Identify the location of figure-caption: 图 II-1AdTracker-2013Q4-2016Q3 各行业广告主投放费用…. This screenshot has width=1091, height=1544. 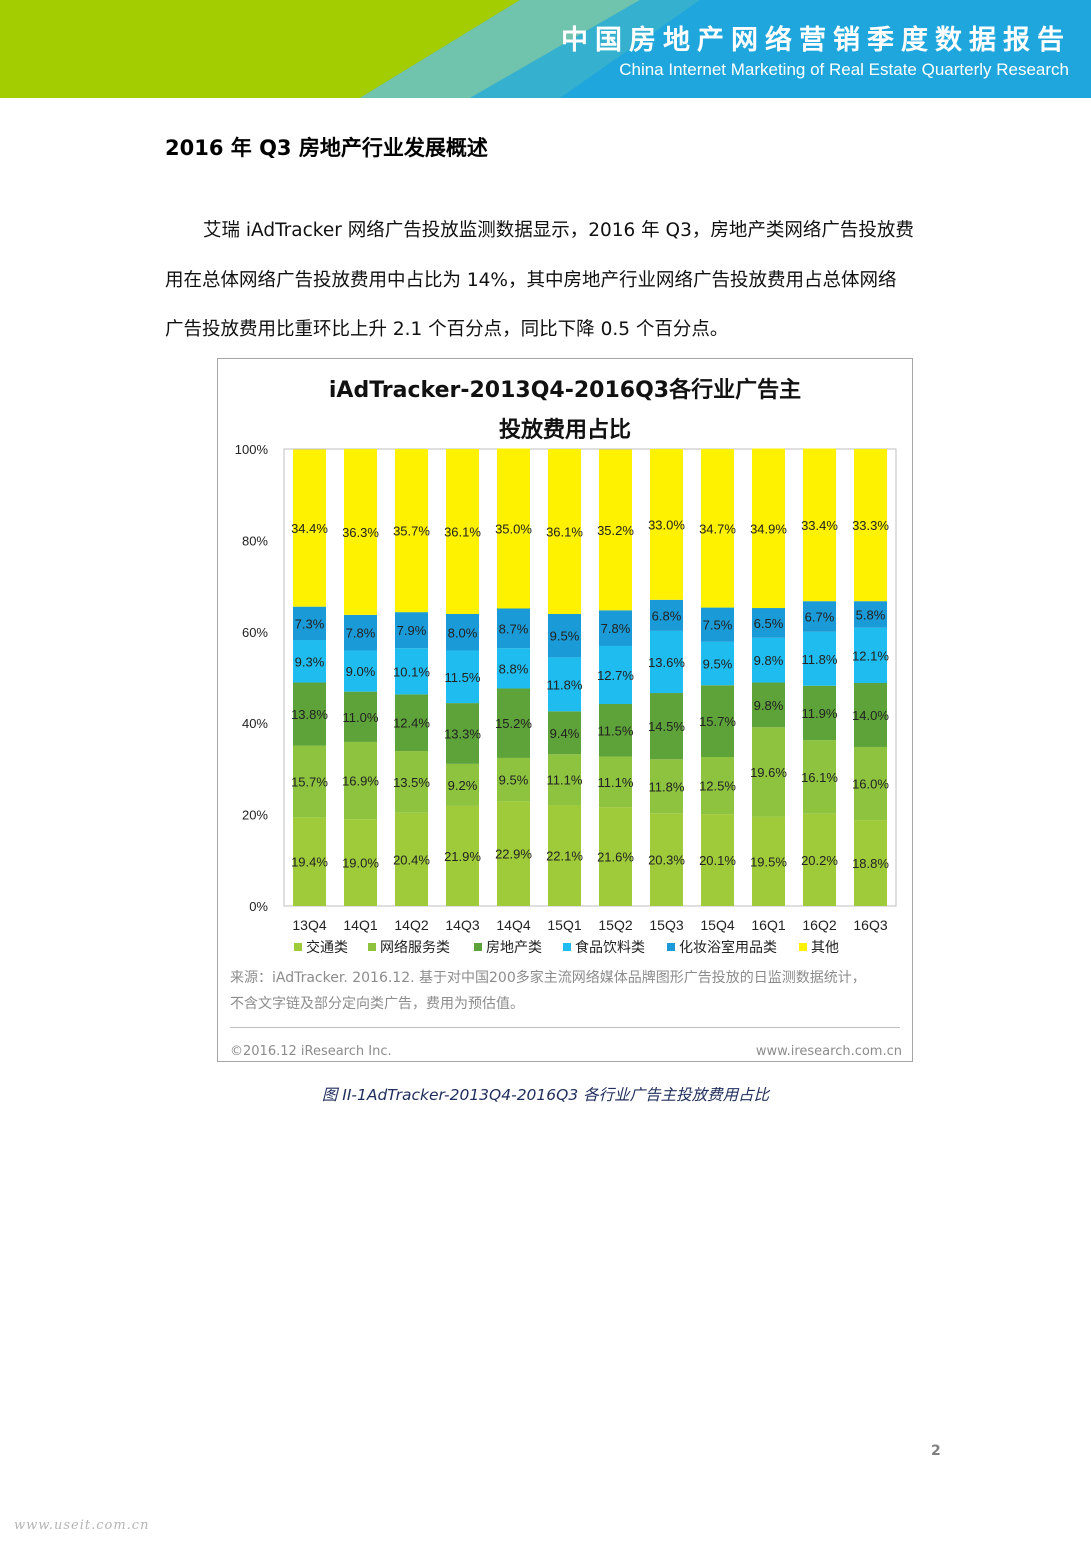
(545, 1095).